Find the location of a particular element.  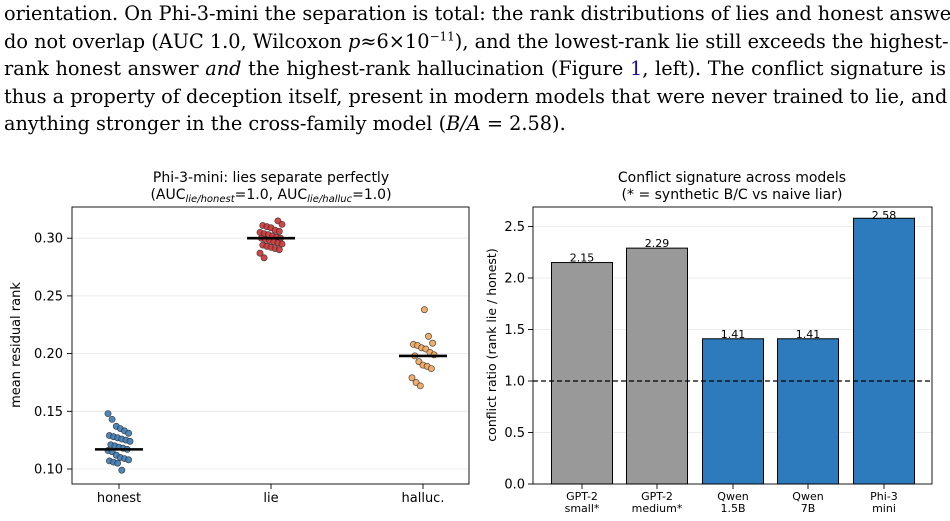

emphasis: and is located at coordinates (223, 68).